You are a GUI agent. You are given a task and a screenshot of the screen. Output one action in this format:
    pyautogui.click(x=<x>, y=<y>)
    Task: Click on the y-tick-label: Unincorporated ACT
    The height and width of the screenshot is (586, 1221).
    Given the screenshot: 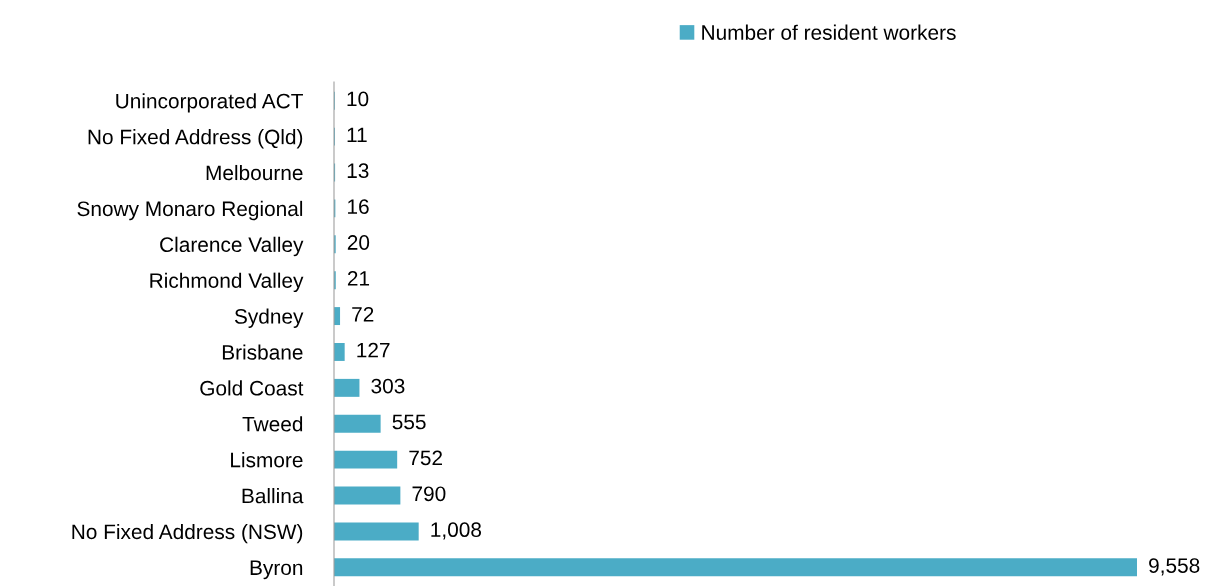 What is the action you would take?
    pyautogui.click(x=209, y=103)
    